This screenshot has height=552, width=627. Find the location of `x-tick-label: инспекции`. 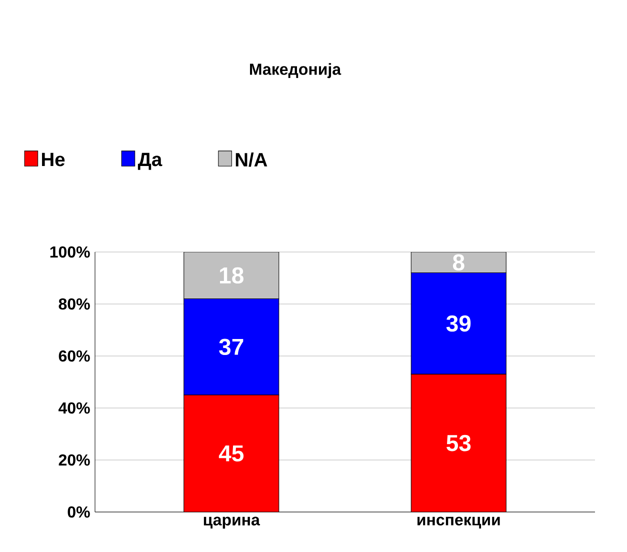

x-tick-label: инспекции is located at coordinates (459, 522).